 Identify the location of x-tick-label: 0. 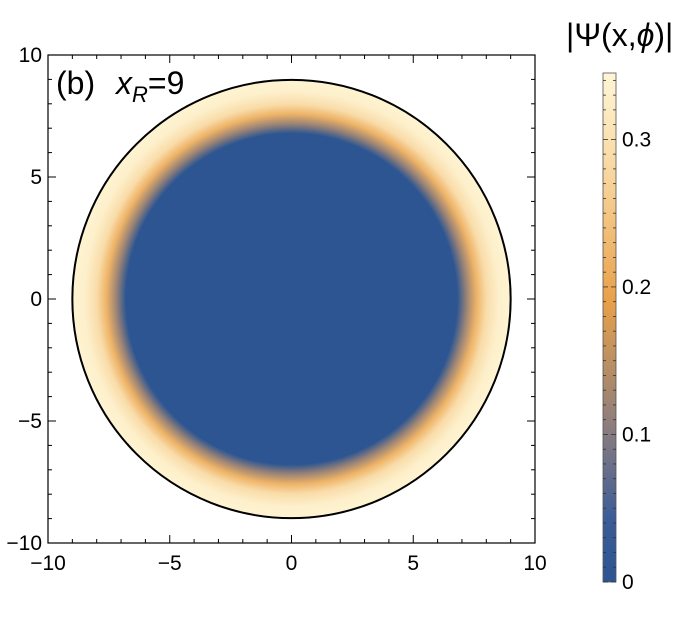
(292, 563).